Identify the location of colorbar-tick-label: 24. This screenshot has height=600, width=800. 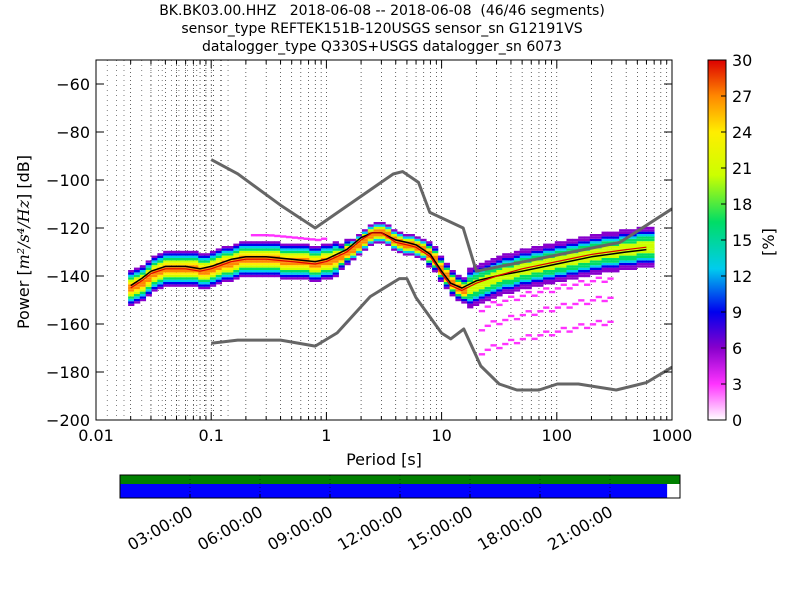
(742, 132).